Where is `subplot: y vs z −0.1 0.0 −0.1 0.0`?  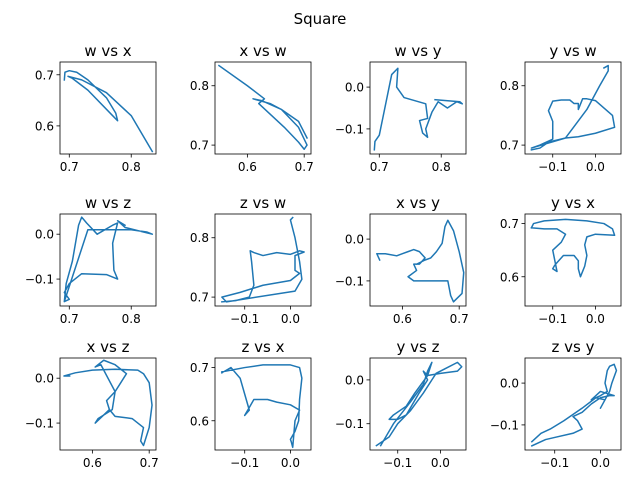
subplot: y vs z −0.1 0.0 −0.1 0.0 is located at coordinates (401, 404).